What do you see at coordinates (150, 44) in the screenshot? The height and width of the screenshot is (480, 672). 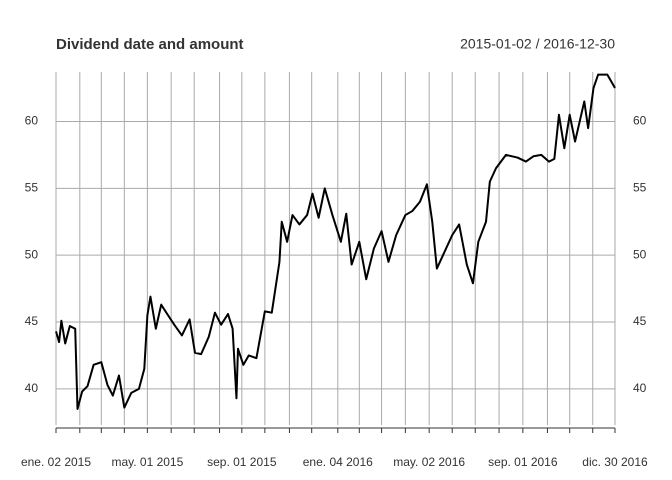 I see `chart-title: Dividend date and amount` at bounding box center [150, 44].